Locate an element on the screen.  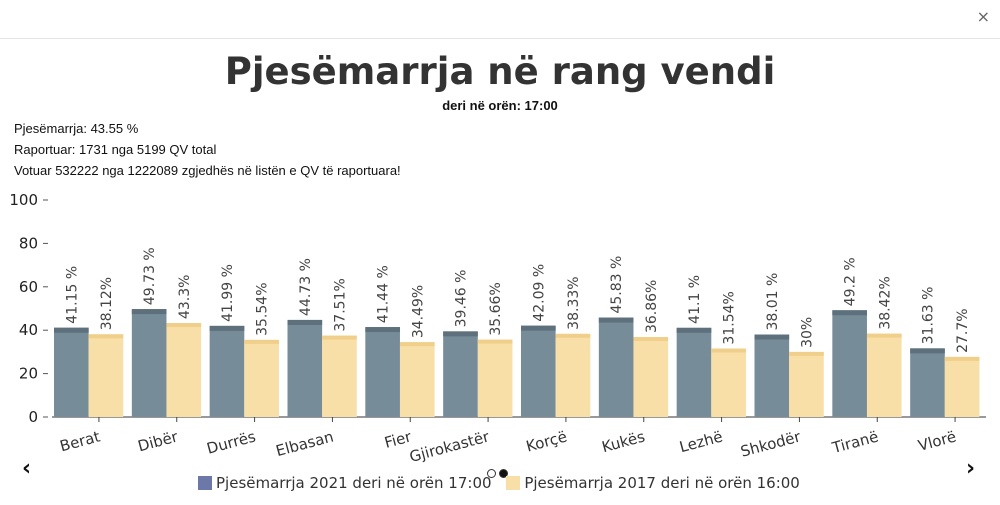
data-label-2021-berat: 41.15 % is located at coordinates (72, 295).